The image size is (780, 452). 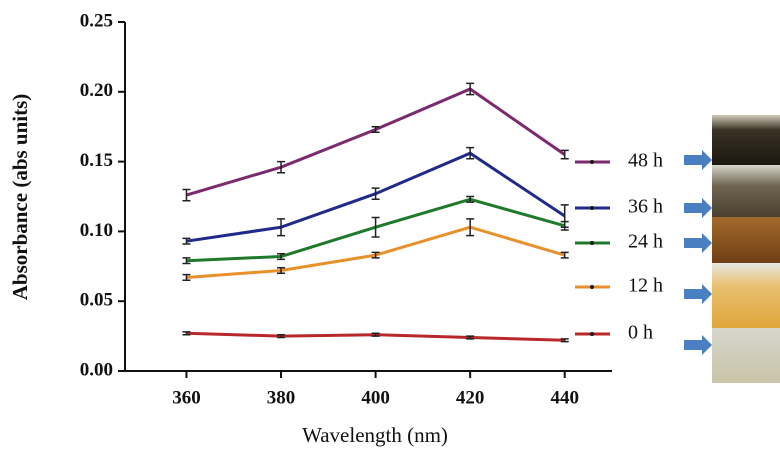 I want to click on legend-label: 36 h, so click(x=645, y=207).